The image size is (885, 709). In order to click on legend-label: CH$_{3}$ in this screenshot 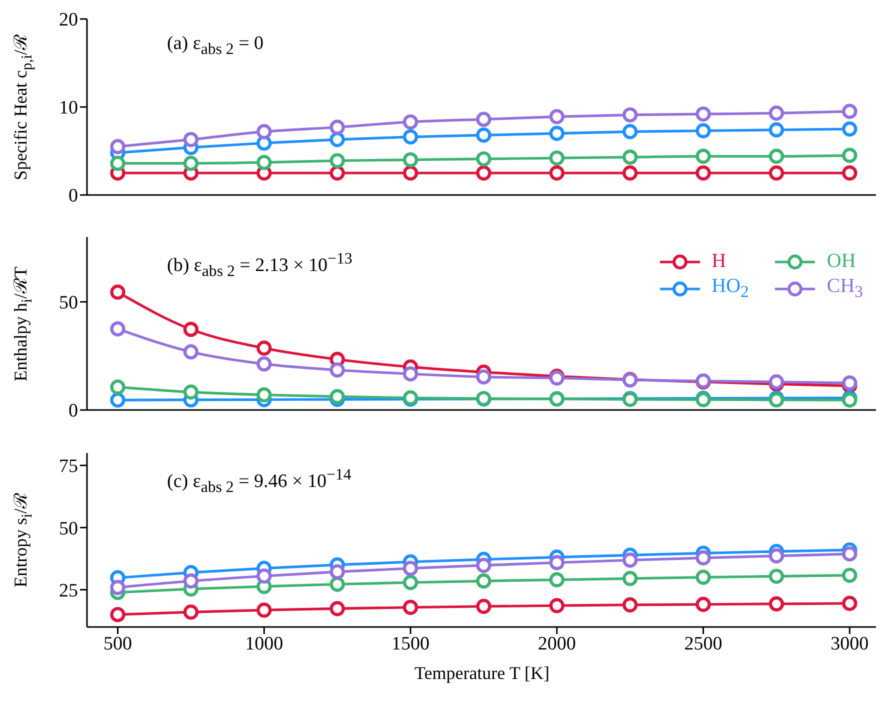, I will do `click(844, 288)`.